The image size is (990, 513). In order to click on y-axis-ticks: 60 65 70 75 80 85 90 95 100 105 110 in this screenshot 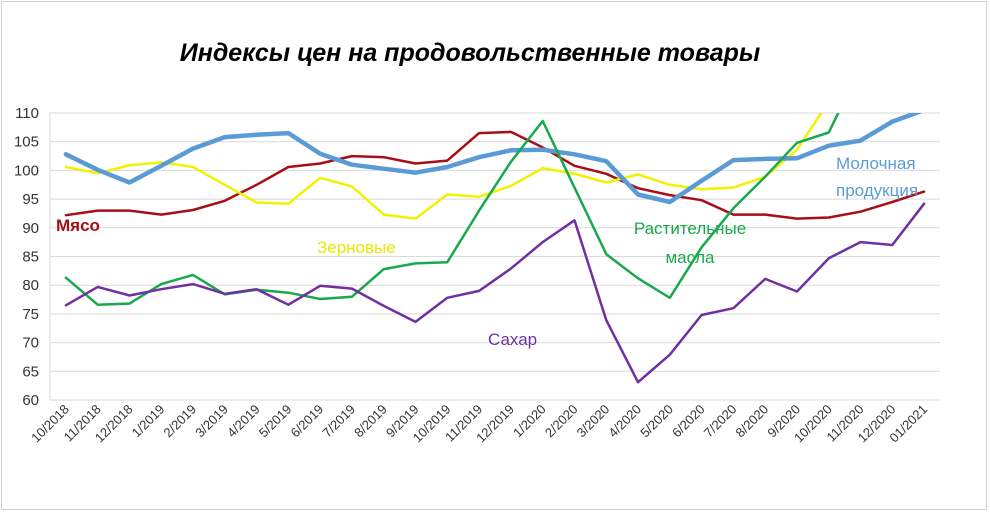, I will do `click(26, 257)`.